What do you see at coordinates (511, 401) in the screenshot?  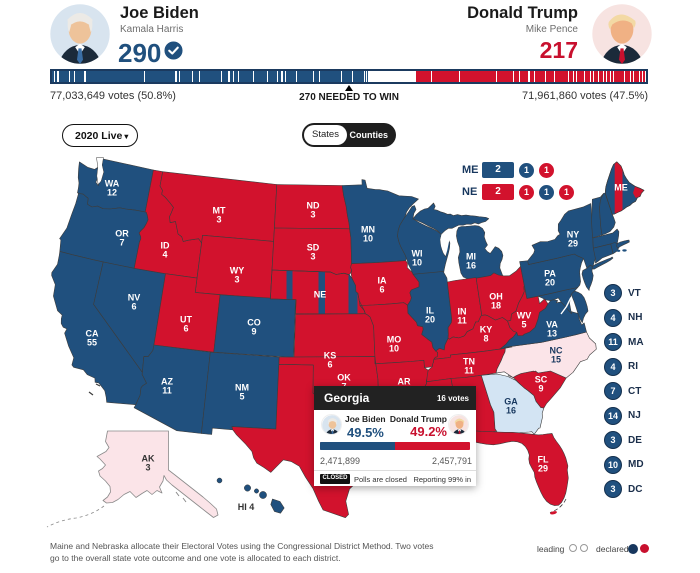 I see `svg-text: GA` at bounding box center [511, 401].